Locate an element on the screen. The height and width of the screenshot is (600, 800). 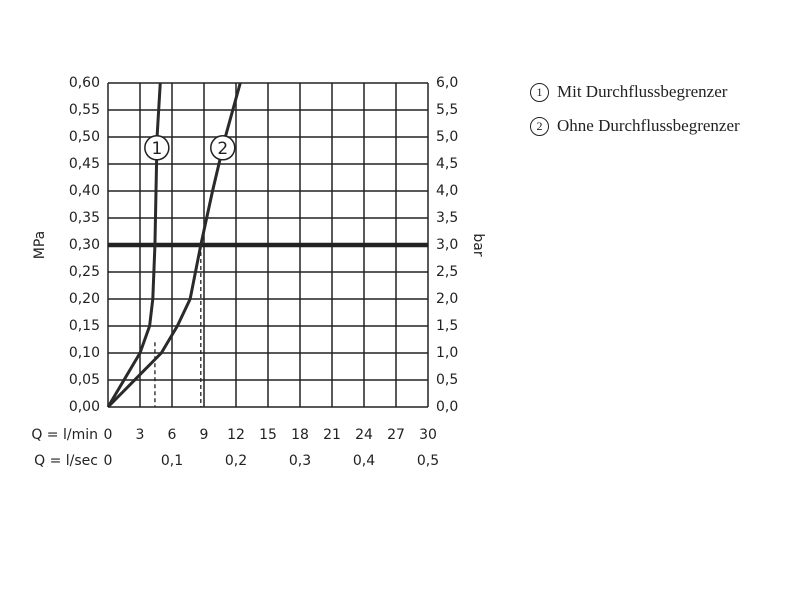
y-axis-label: MPa is located at coordinates (40, 245).